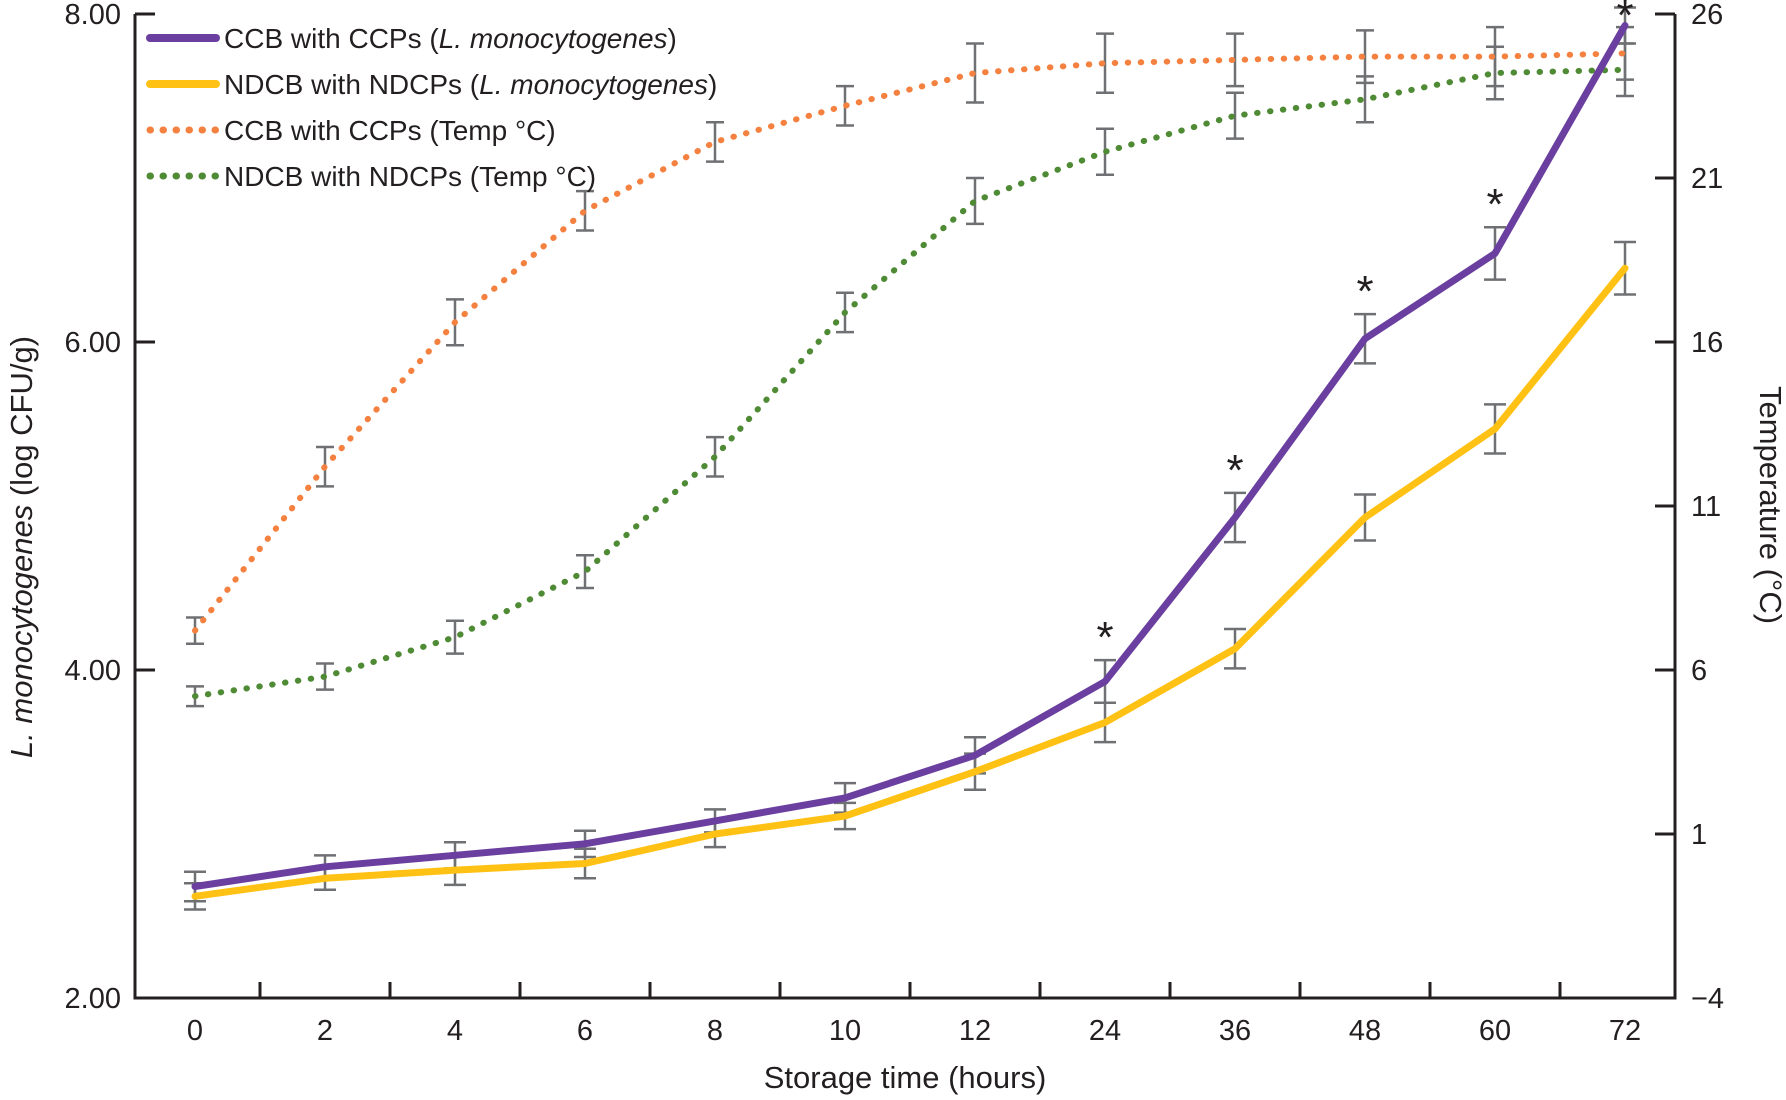 Image resolution: width=1786 pixels, height=1100 pixels. Describe the element at coordinates (1707, 179) in the screenshot. I see `y-right-tick-label: 21` at that location.